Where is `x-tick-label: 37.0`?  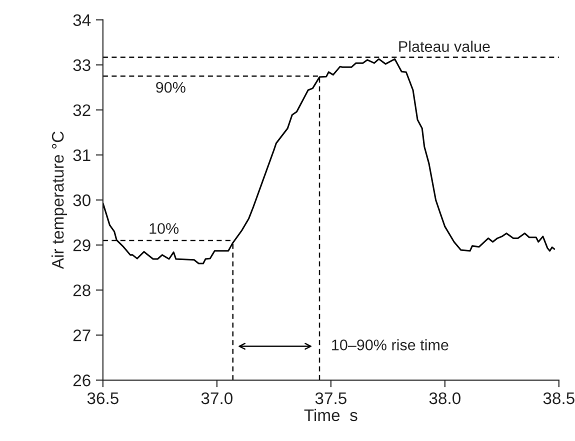 x-tick-label: 37.0 is located at coordinates (216, 398).